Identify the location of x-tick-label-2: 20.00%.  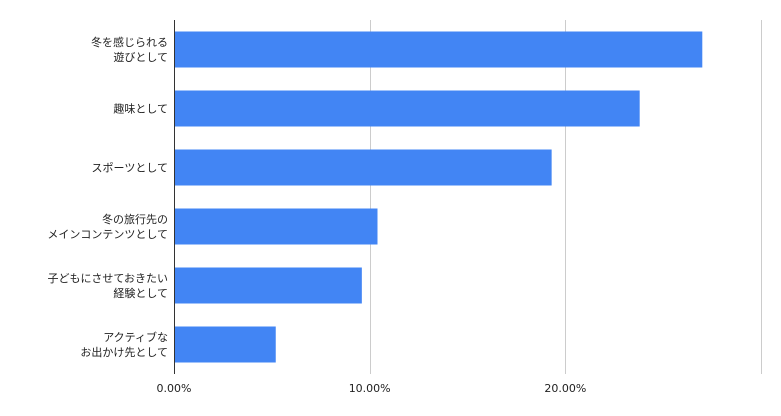
(565, 388).